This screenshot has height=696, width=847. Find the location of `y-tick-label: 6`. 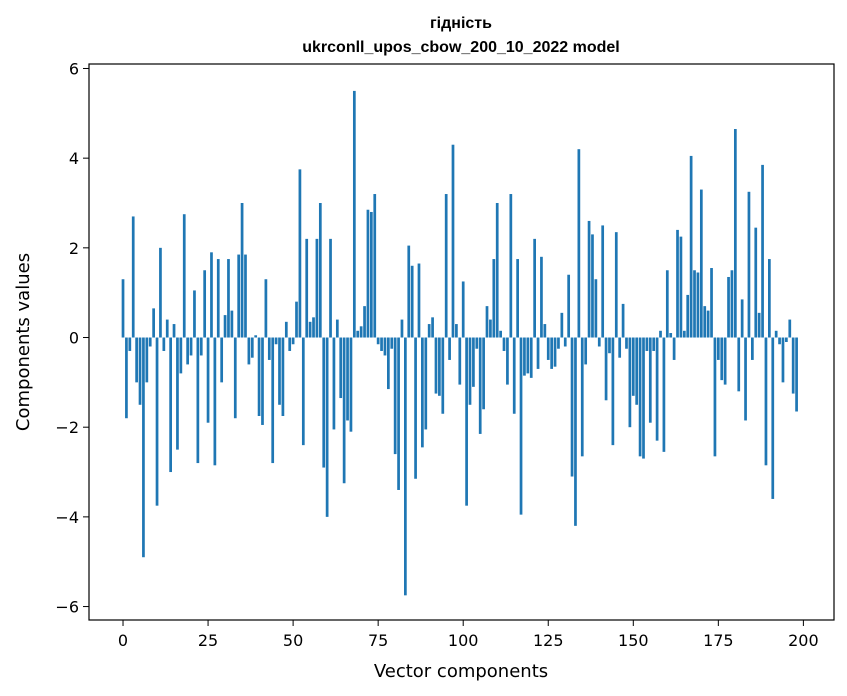

y-tick-label: 6 is located at coordinates (74, 68).